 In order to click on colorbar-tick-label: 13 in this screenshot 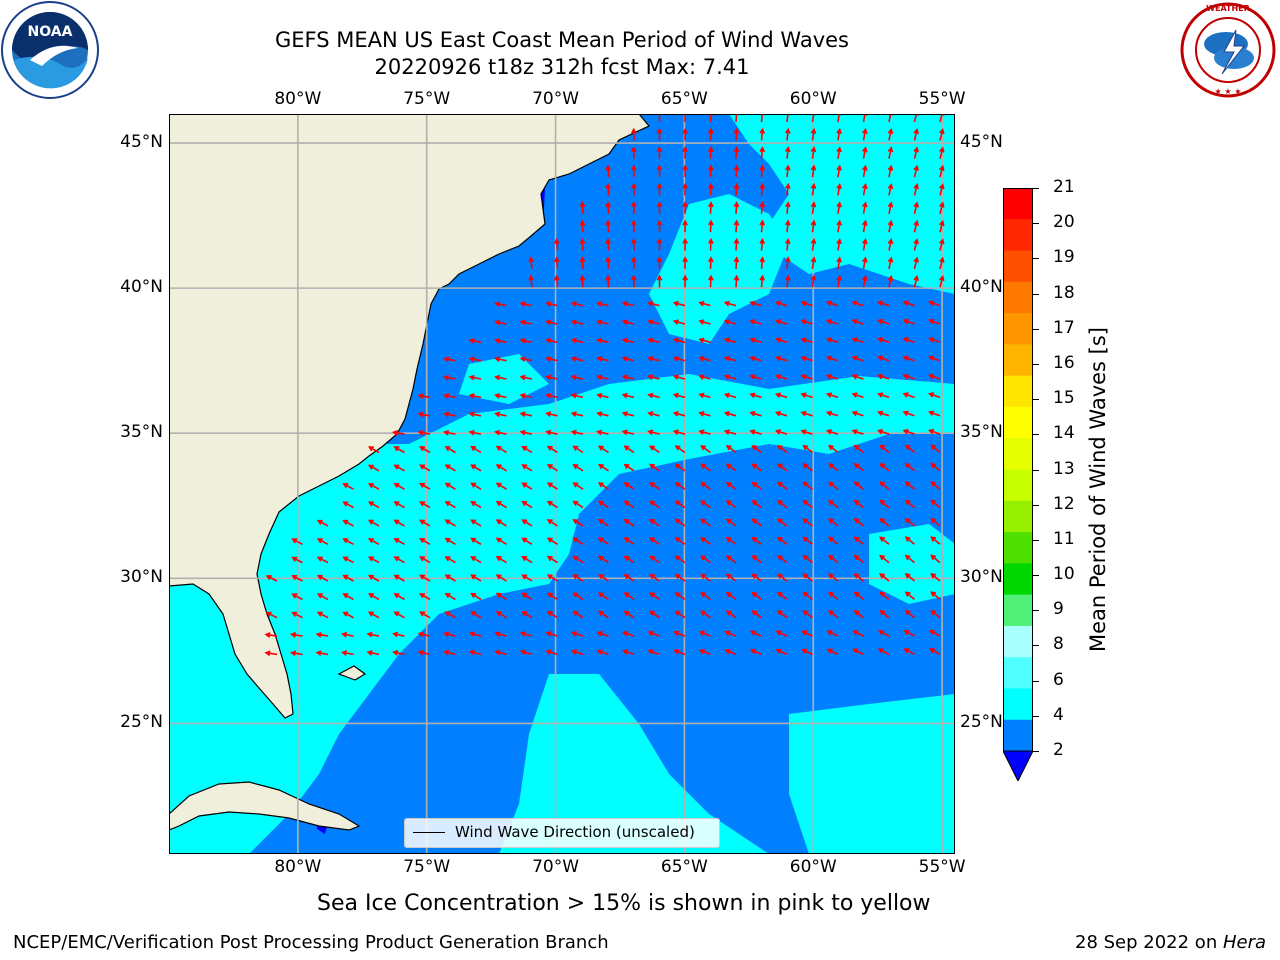, I will do `click(1064, 468)`.